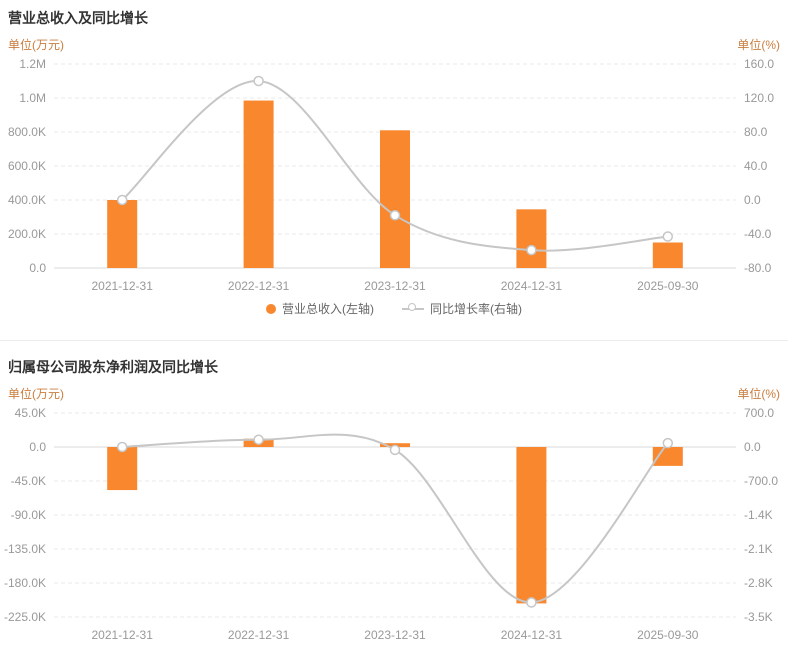 This screenshot has height=655, width=788. I want to click on net-profit-right-axis-unit-label: 单位(%), so click(758, 394).